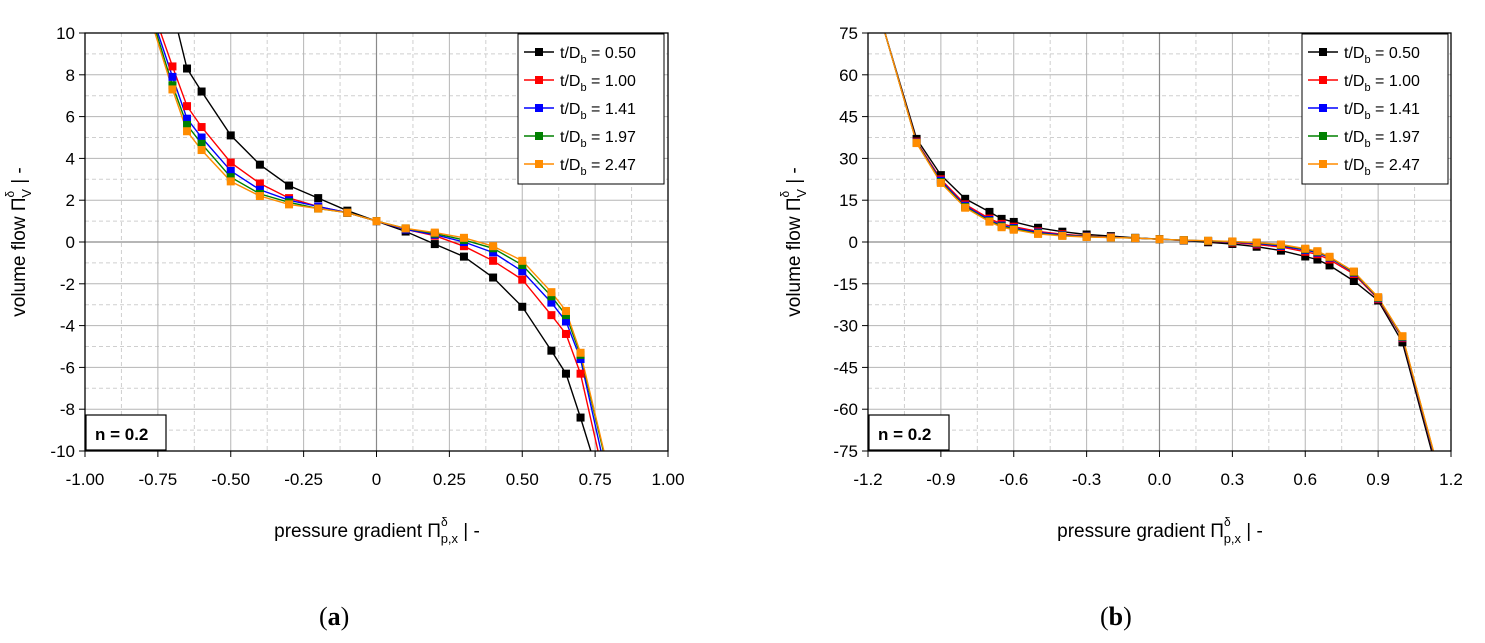 The height and width of the screenshot is (643, 1485). What do you see at coordinates (62, 451) in the screenshot?
I see `y-tick-label: -10` at bounding box center [62, 451].